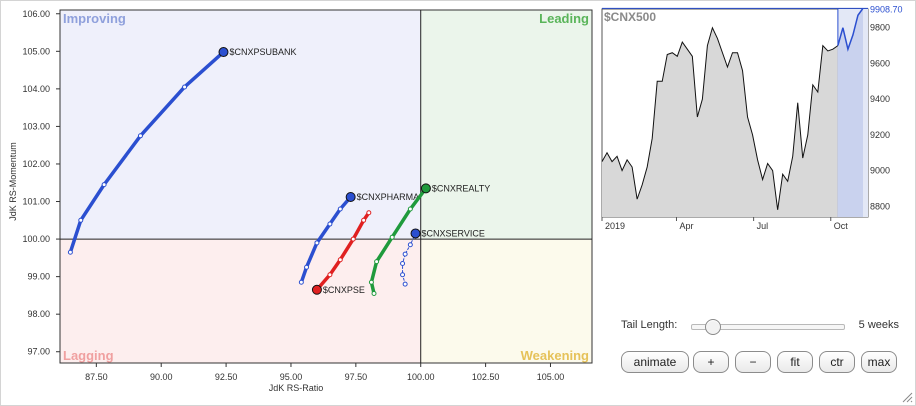 This screenshot has height=406, width=916. Describe the element at coordinates (226, 377) in the screenshot. I see `x-tick-label: 92.50` at that location.